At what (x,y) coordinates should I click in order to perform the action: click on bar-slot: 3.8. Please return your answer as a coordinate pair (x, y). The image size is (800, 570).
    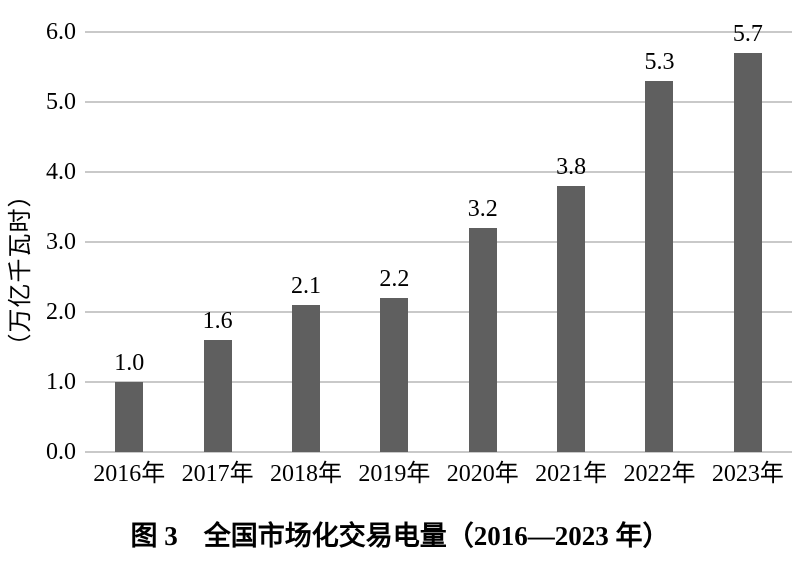
    Looking at the image, I should click on (571, 242).